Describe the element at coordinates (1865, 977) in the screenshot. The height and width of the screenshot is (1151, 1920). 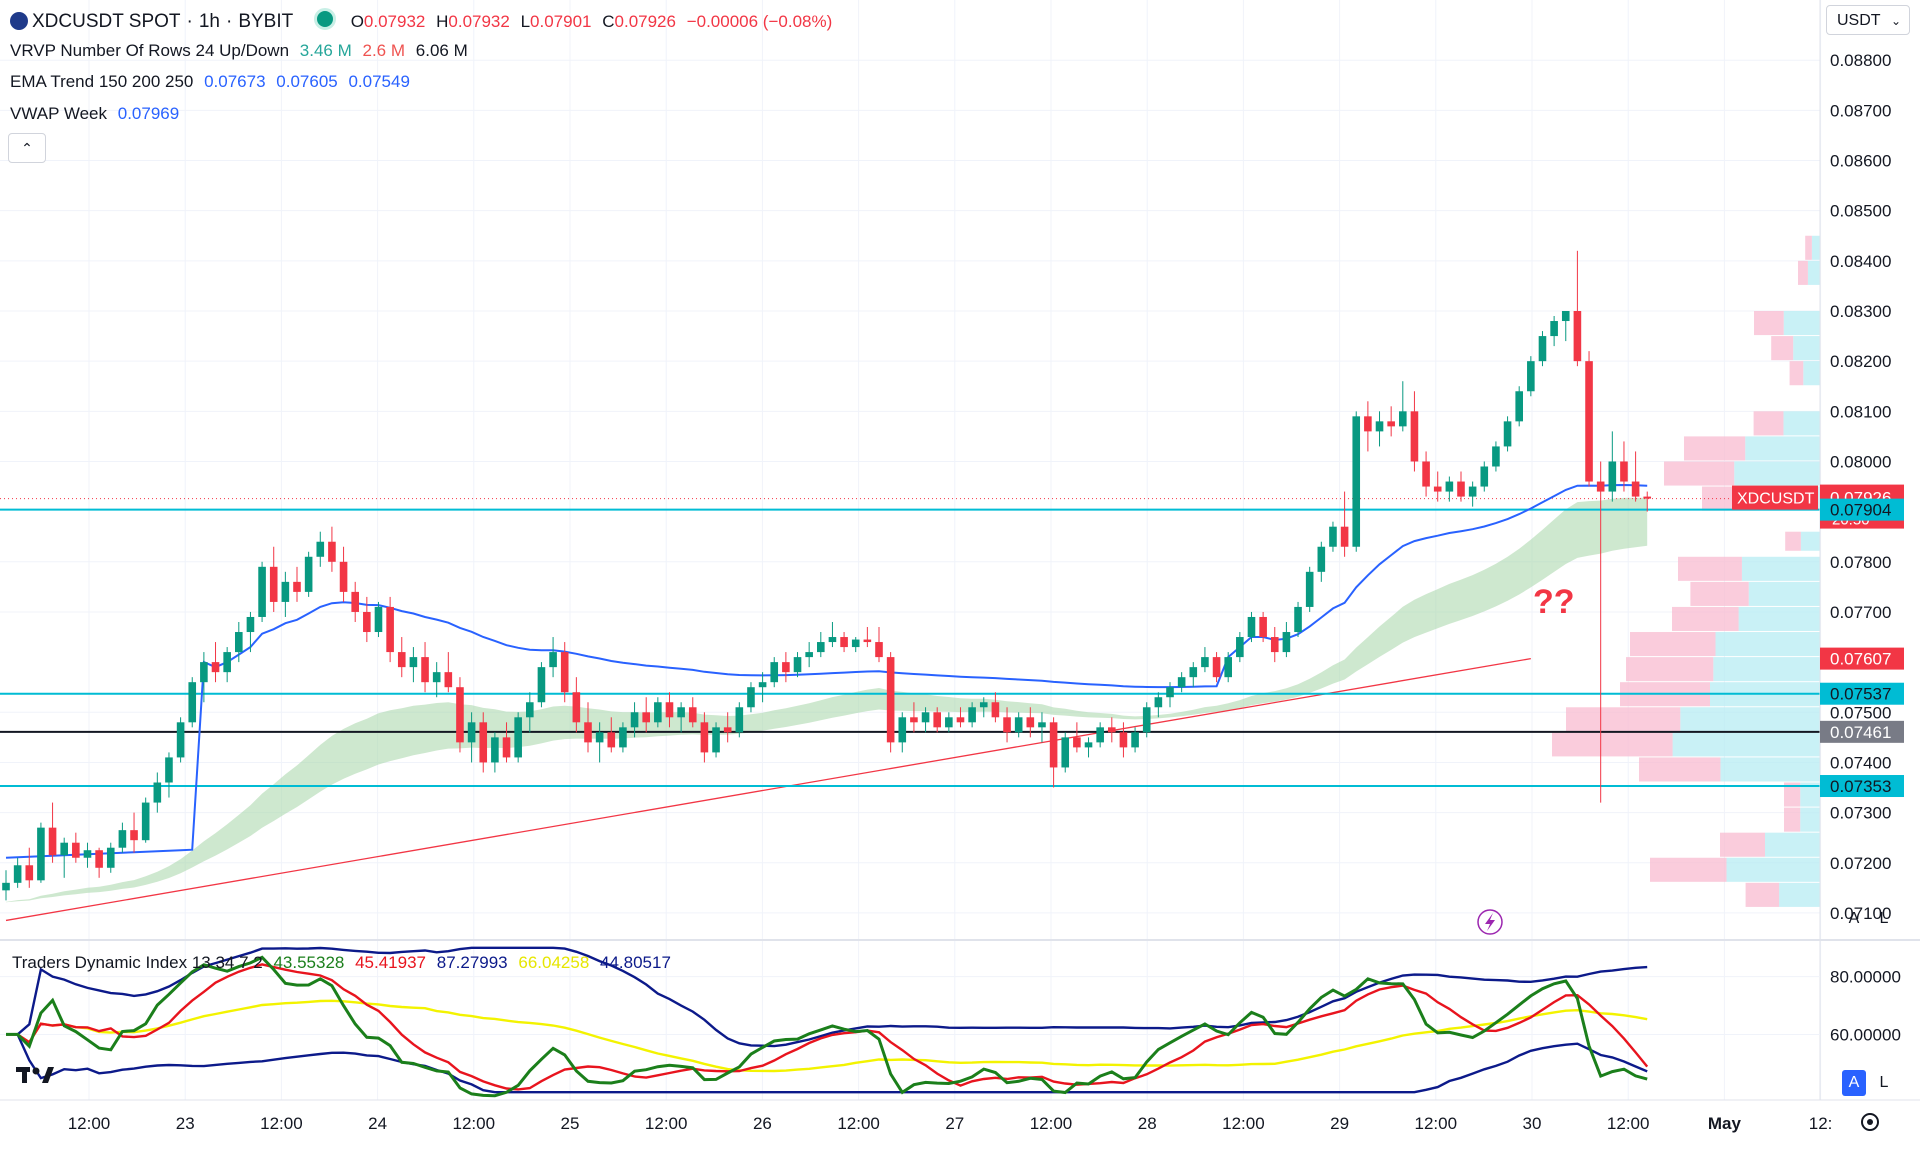
I see `tdi-tick-label: 80.00000` at that location.